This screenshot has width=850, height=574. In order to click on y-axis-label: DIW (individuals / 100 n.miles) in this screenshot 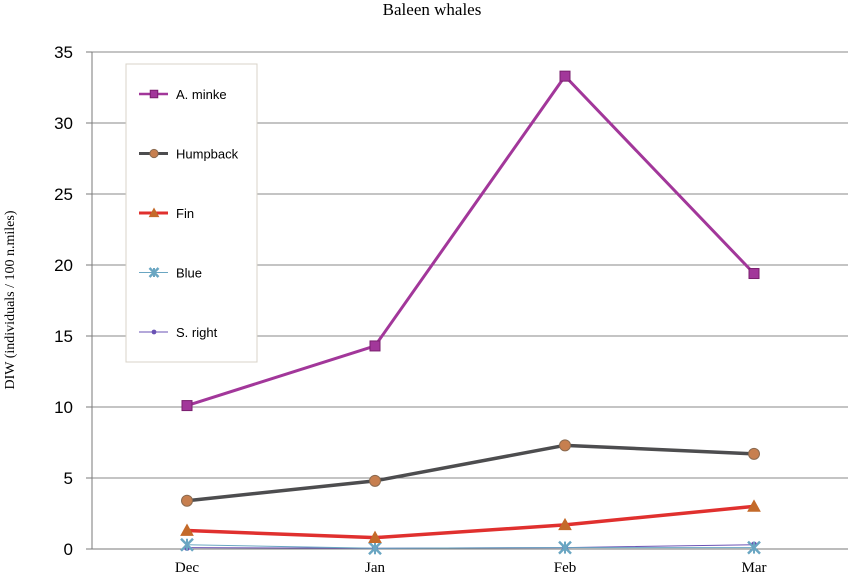, I will do `click(10, 299)`.